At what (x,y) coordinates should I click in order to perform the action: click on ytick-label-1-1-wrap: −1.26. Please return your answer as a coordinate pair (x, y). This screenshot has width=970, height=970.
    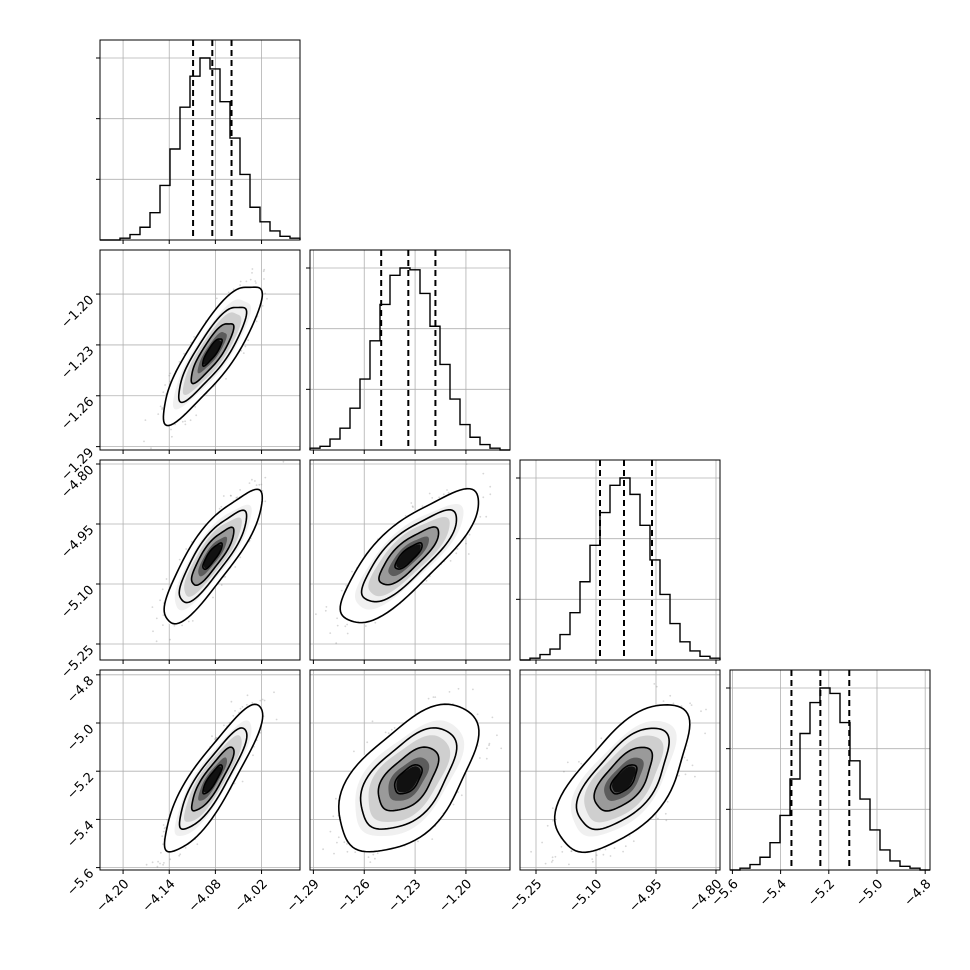
    Looking at the image, I should click on (78, 413).